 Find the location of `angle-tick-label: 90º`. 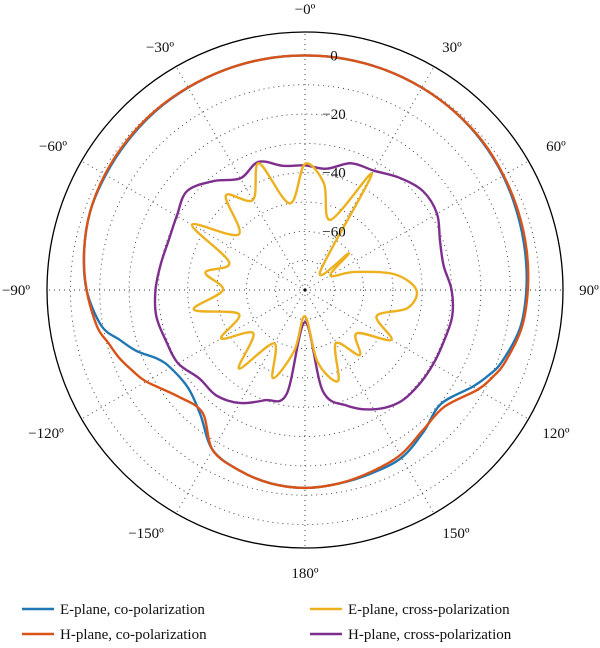

angle-tick-label: 90º is located at coordinates (589, 291).